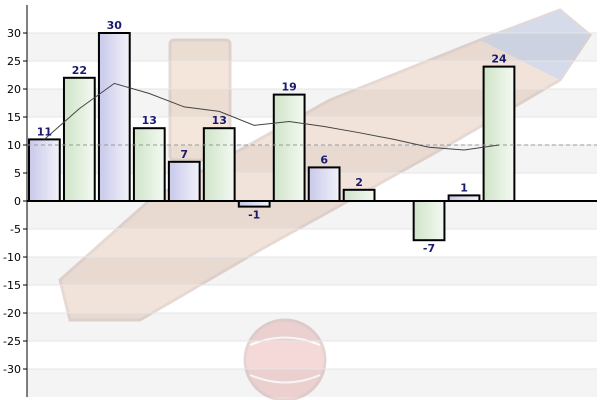  What do you see at coordinates (254, 215) in the screenshot?
I see `data-label: -1` at bounding box center [254, 215].